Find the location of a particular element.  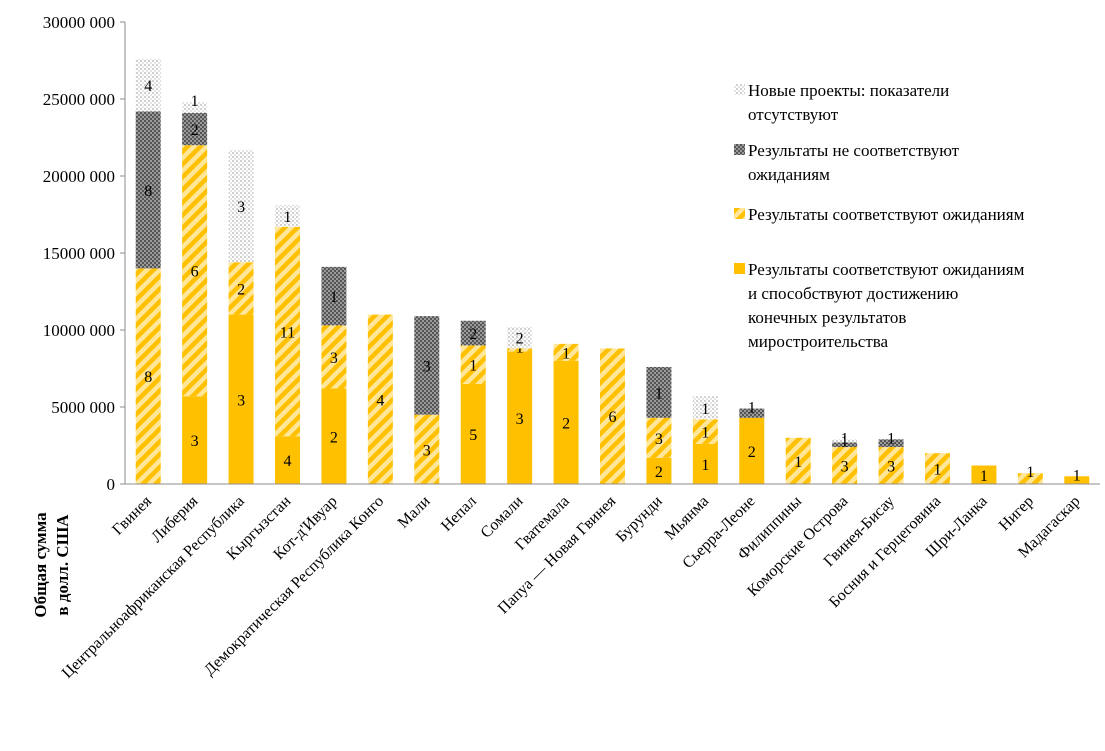

legend-label: ожиданиям is located at coordinates (789, 174).